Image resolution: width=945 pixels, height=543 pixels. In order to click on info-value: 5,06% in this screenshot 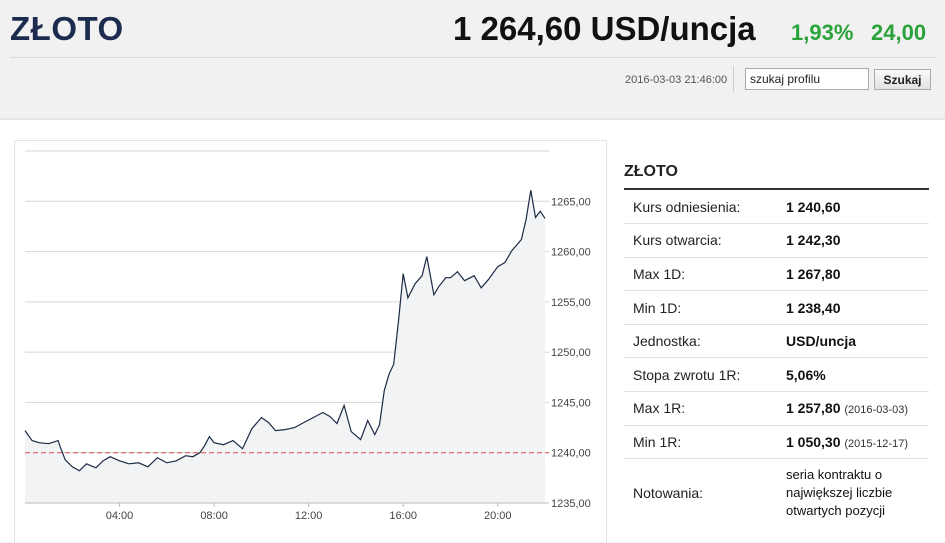, I will do `click(853, 375)`.